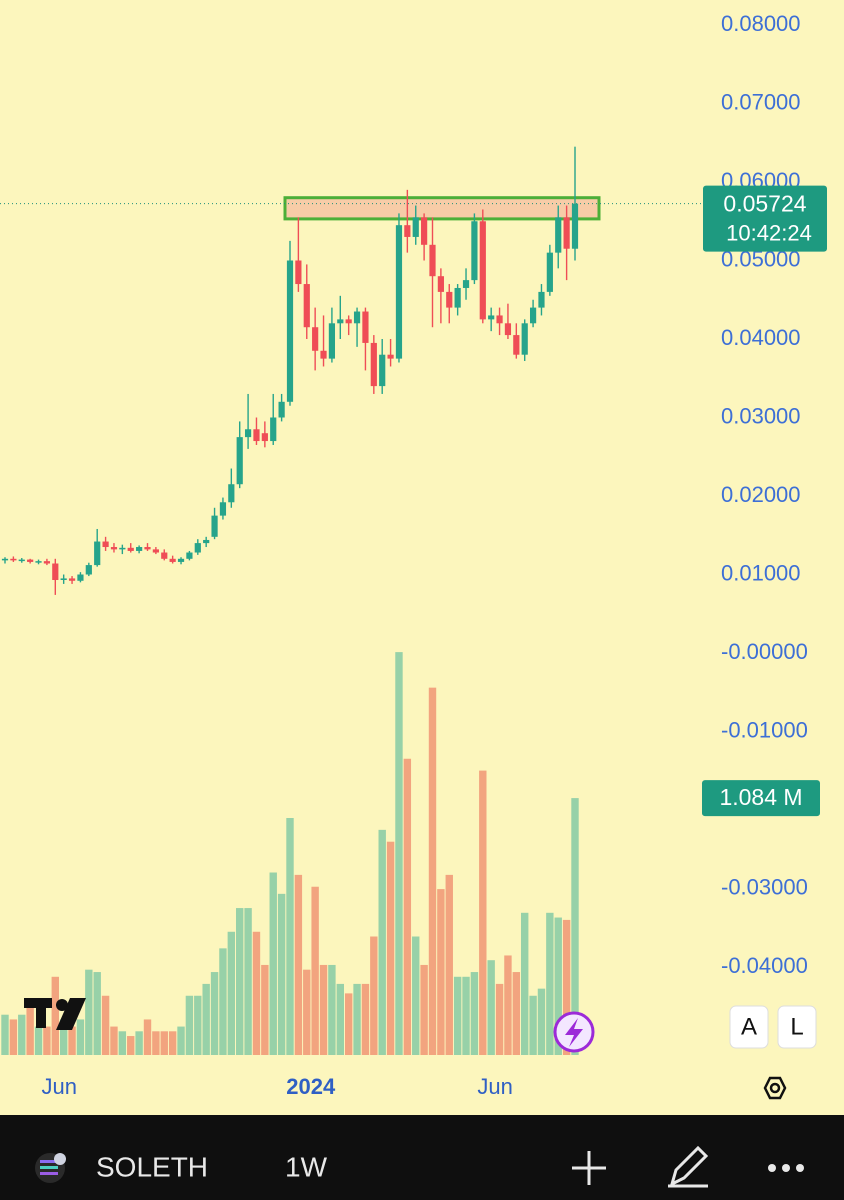  I want to click on y-tick-label: 0.07000, so click(761, 101).